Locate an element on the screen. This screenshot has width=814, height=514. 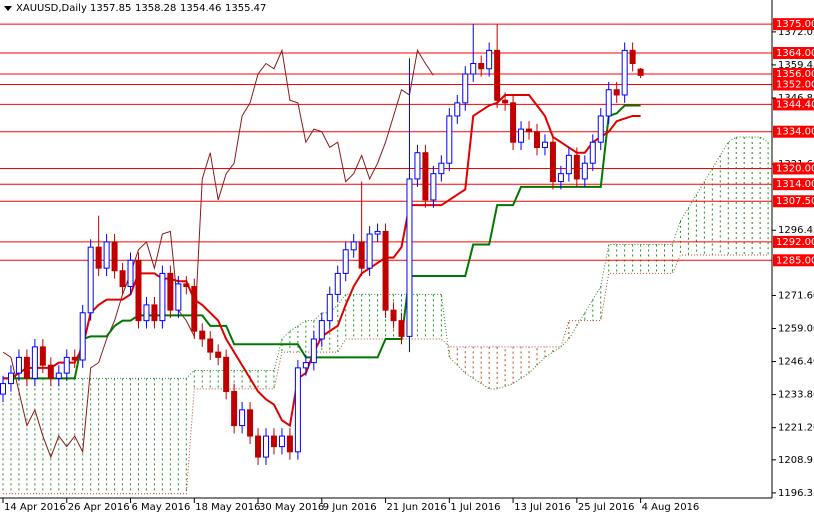
level-label: 1344.40 is located at coordinates (795, 104).